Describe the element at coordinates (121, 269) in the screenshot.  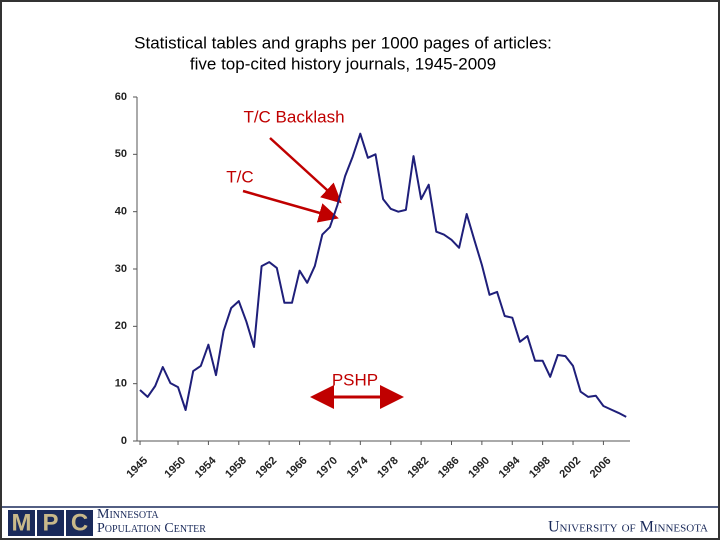
I see `y-tick-label: 30` at that location.